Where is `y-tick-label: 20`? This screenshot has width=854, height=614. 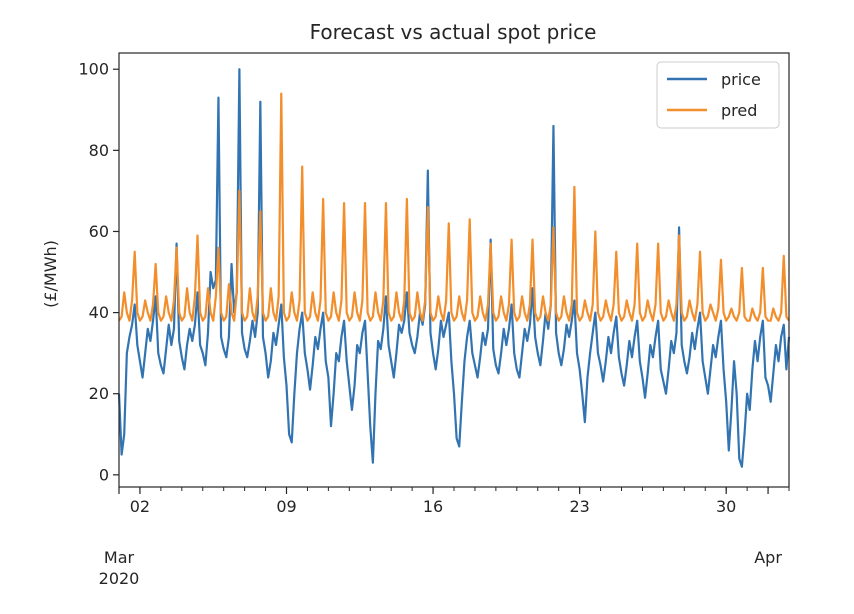 y-tick-label: 20 is located at coordinates (99, 393).